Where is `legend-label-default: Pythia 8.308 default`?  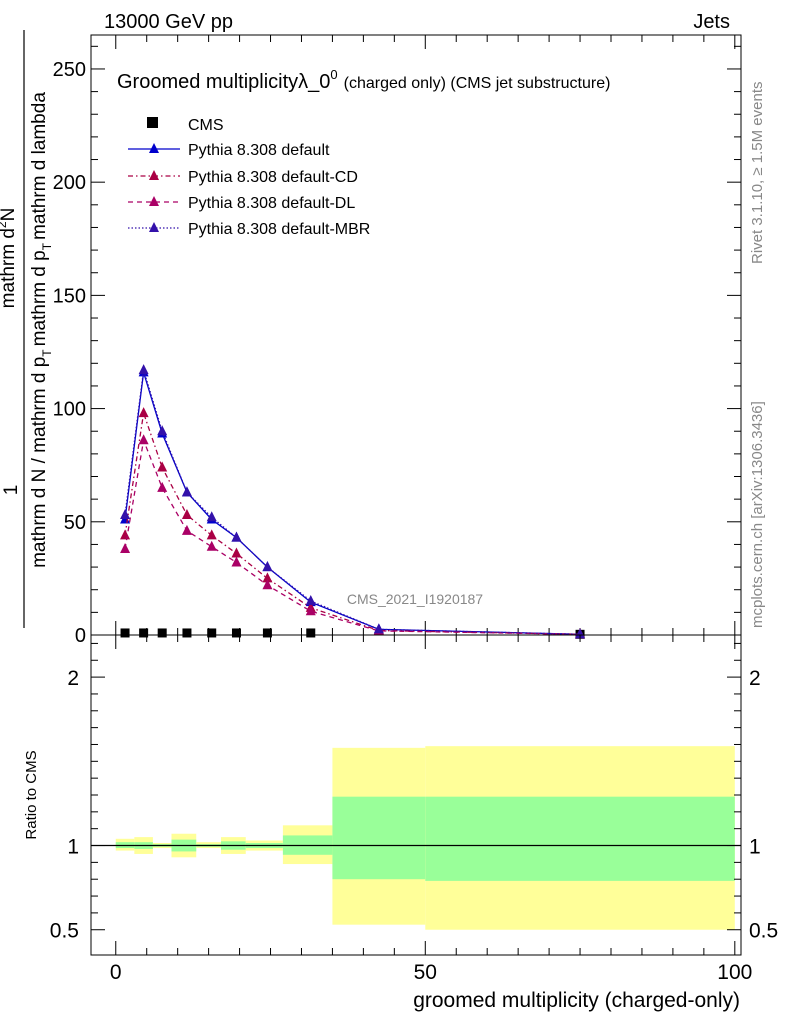 legend-label-default: Pythia 8.308 default is located at coordinates (259, 150).